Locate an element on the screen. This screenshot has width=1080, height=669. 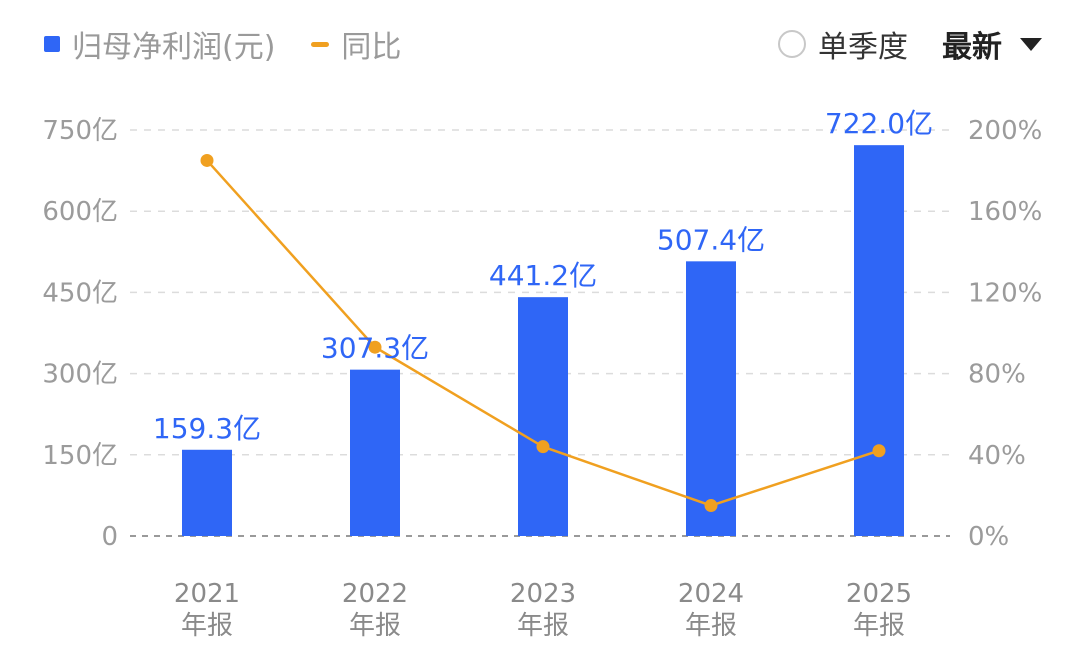
bar-data-label: 307.3亿 is located at coordinates (375, 348).